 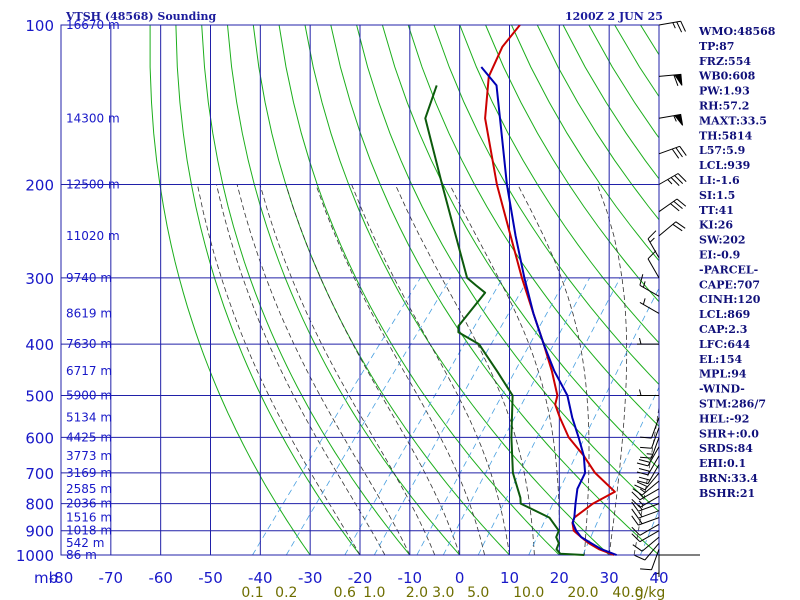 What do you see at coordinates (286, 592) in the screenshot?
I see `mixing-ratio-label: 0.2` at bounding box center [286, 592].